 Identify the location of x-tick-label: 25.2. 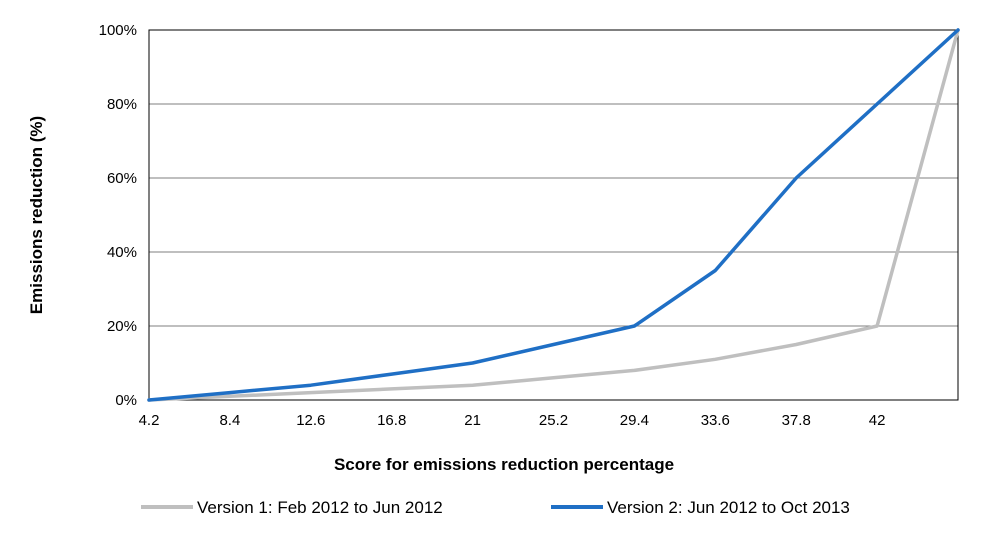
(553, 420).